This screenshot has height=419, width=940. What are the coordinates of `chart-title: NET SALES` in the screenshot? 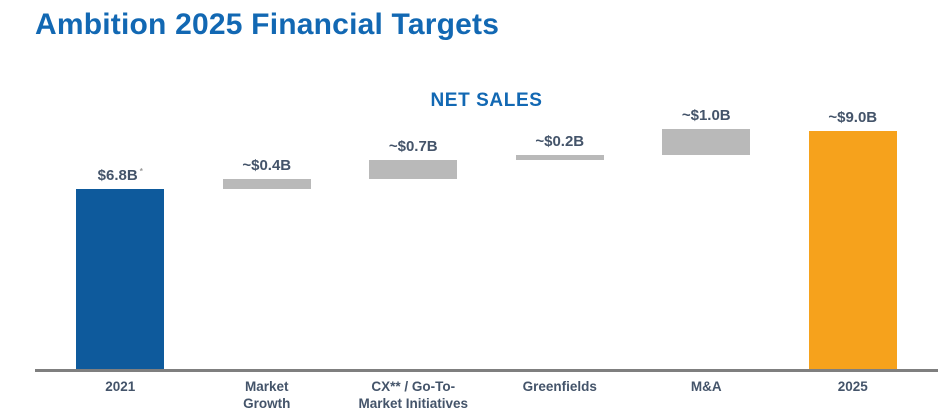 It's located at (486, 100).